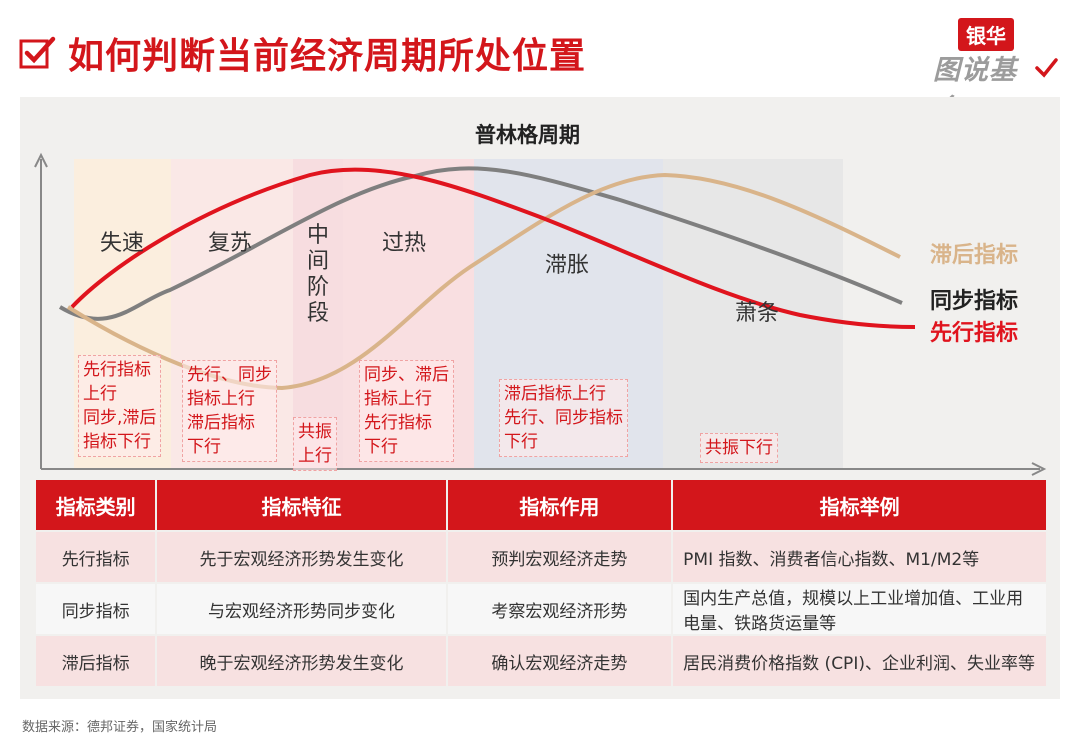 The height and width of the screenshot is (750, 1080). What do you see at coordinates (974, 333) in the screenshot?
I see `legend-leading: 先行指标` at bounding box center [974, 333].